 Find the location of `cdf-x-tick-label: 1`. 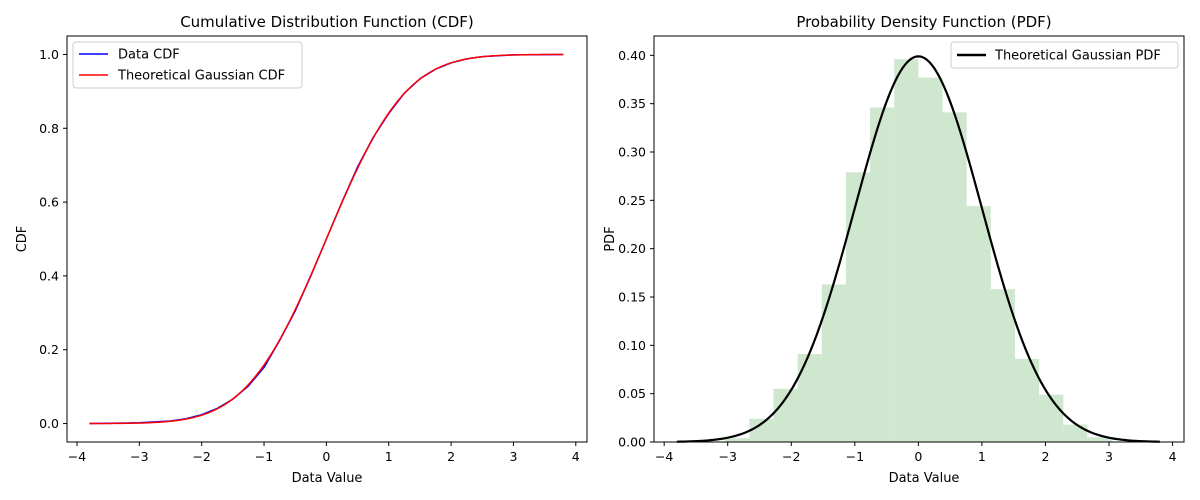

cdf-x-tick-label: 1 is located at coordinates (389, 456).